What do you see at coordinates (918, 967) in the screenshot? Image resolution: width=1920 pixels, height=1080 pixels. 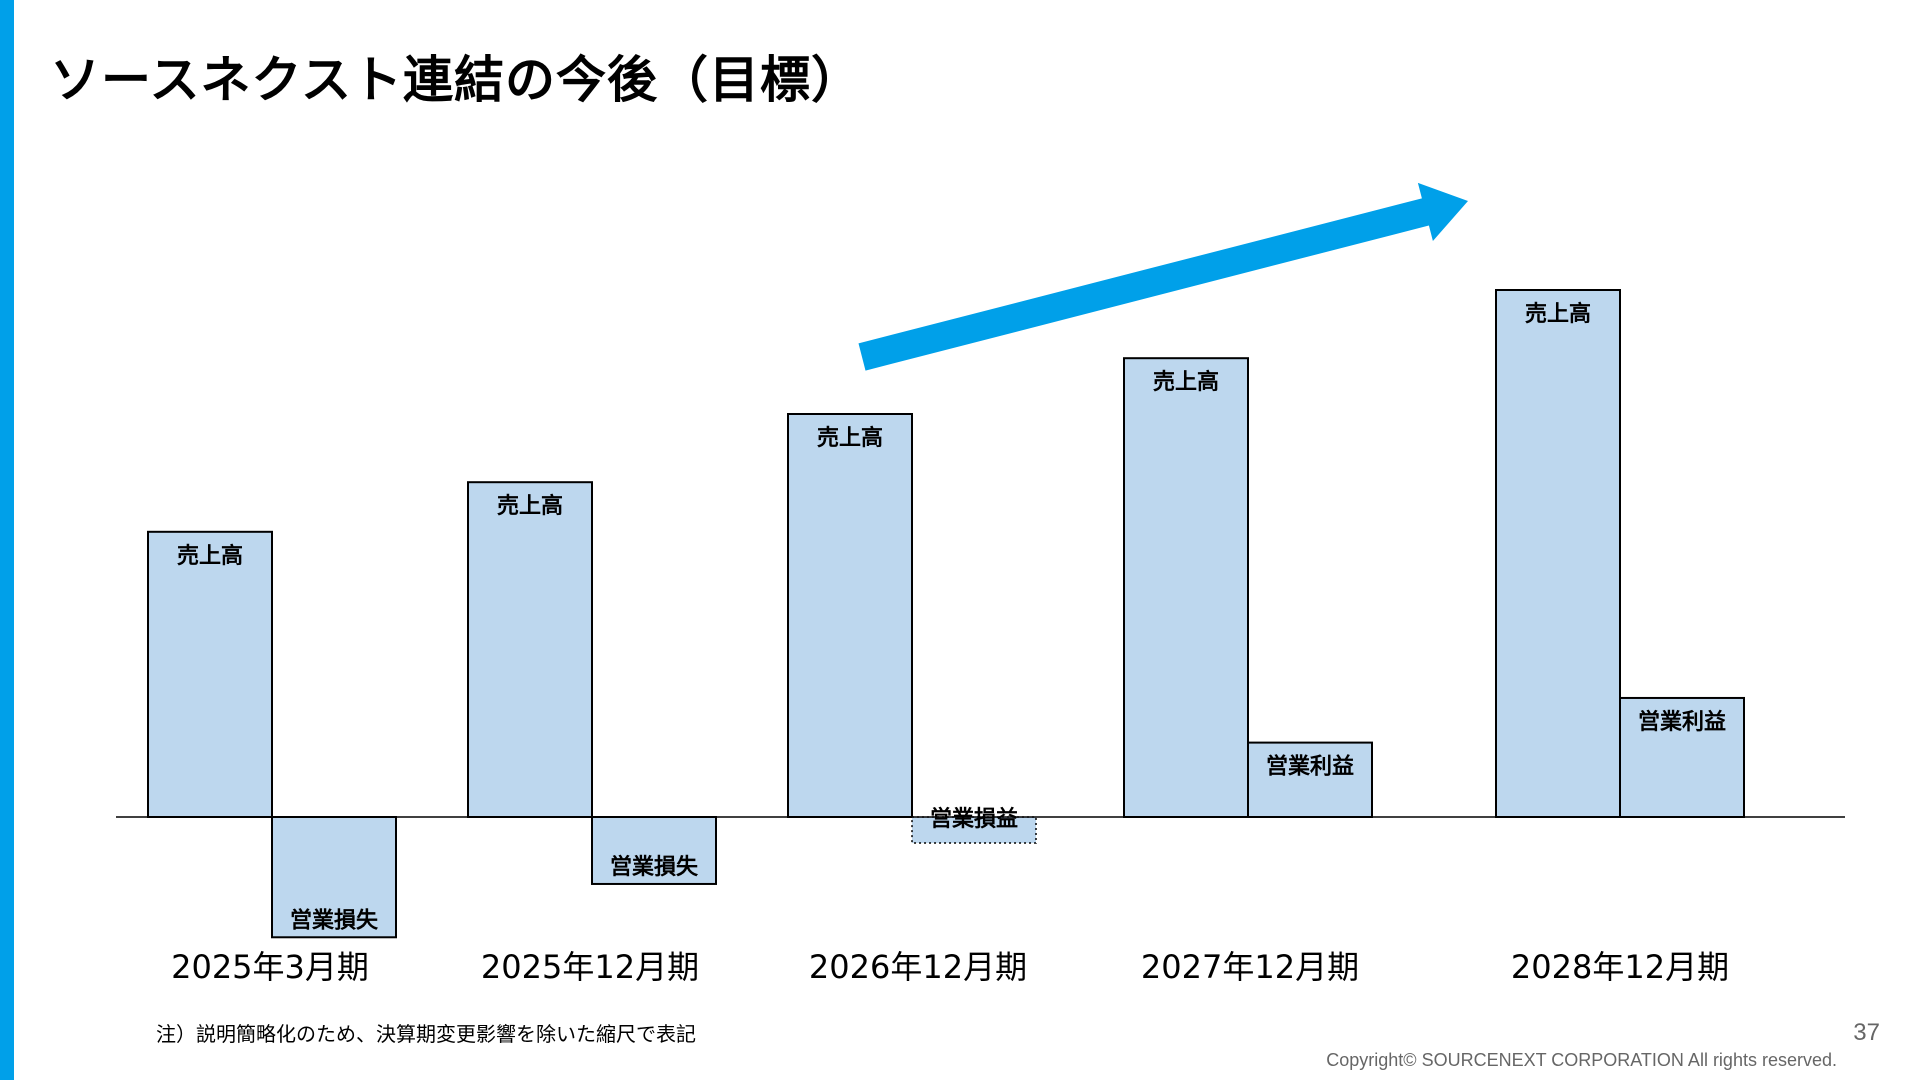 I see `x-tick-label: 2026年12月期` at bounding box center [918, 967].